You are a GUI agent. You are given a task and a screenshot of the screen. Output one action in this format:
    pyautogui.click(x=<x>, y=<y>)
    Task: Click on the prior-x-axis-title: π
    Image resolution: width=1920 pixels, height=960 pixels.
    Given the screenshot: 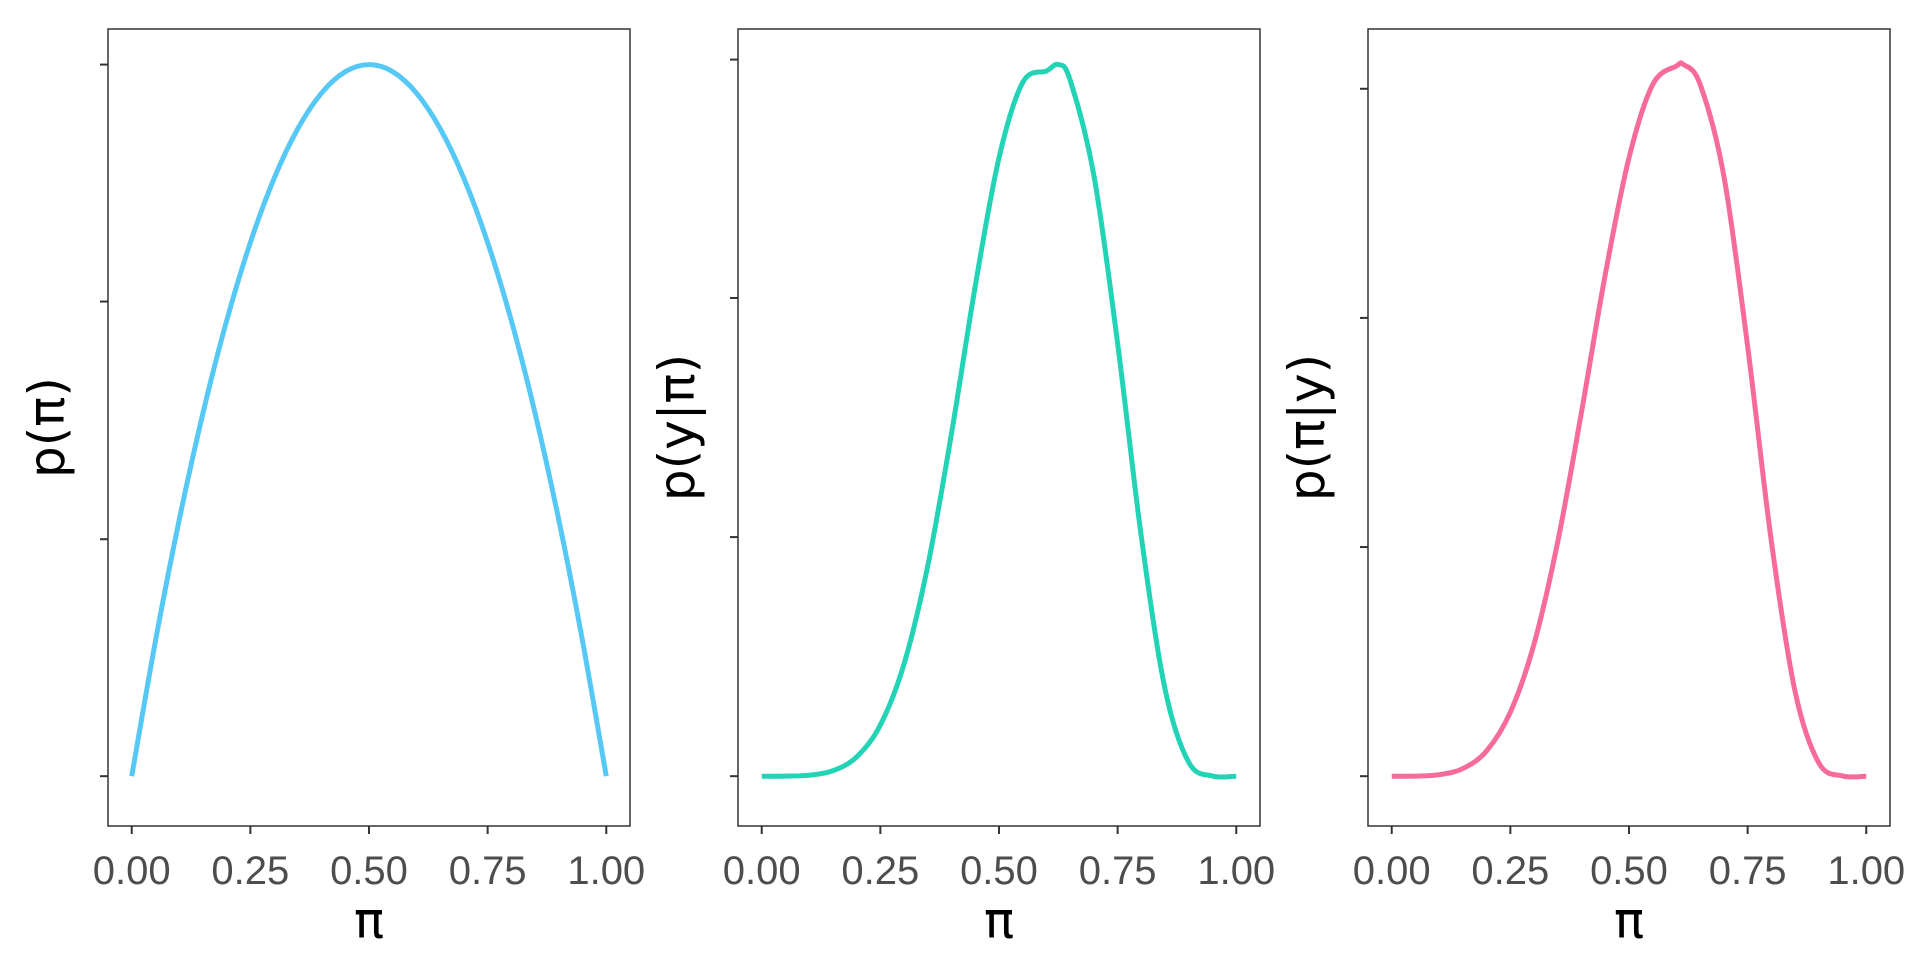 What is the action you would take?
    pyautogui.click(x=369, y=921)
    